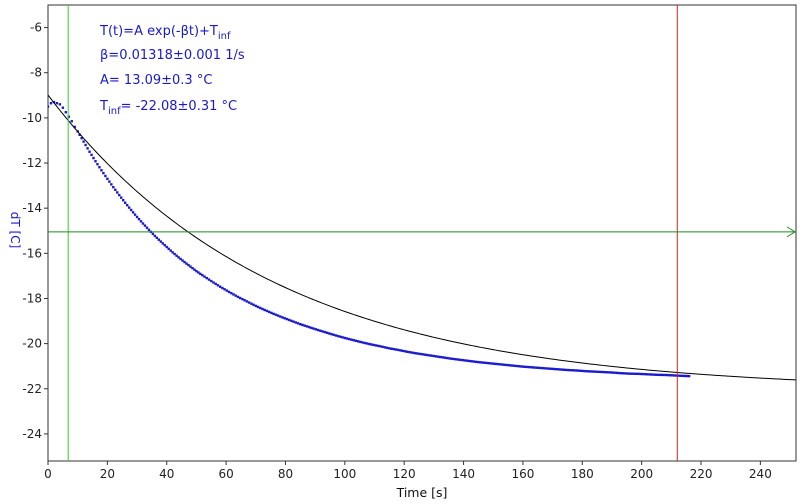 The width and height of the screenshot is (800, 504). What do you see at coordinates (32, 344) in the screenshot?
I see `y-tick-label: -20` at bounding box center [32, 344].